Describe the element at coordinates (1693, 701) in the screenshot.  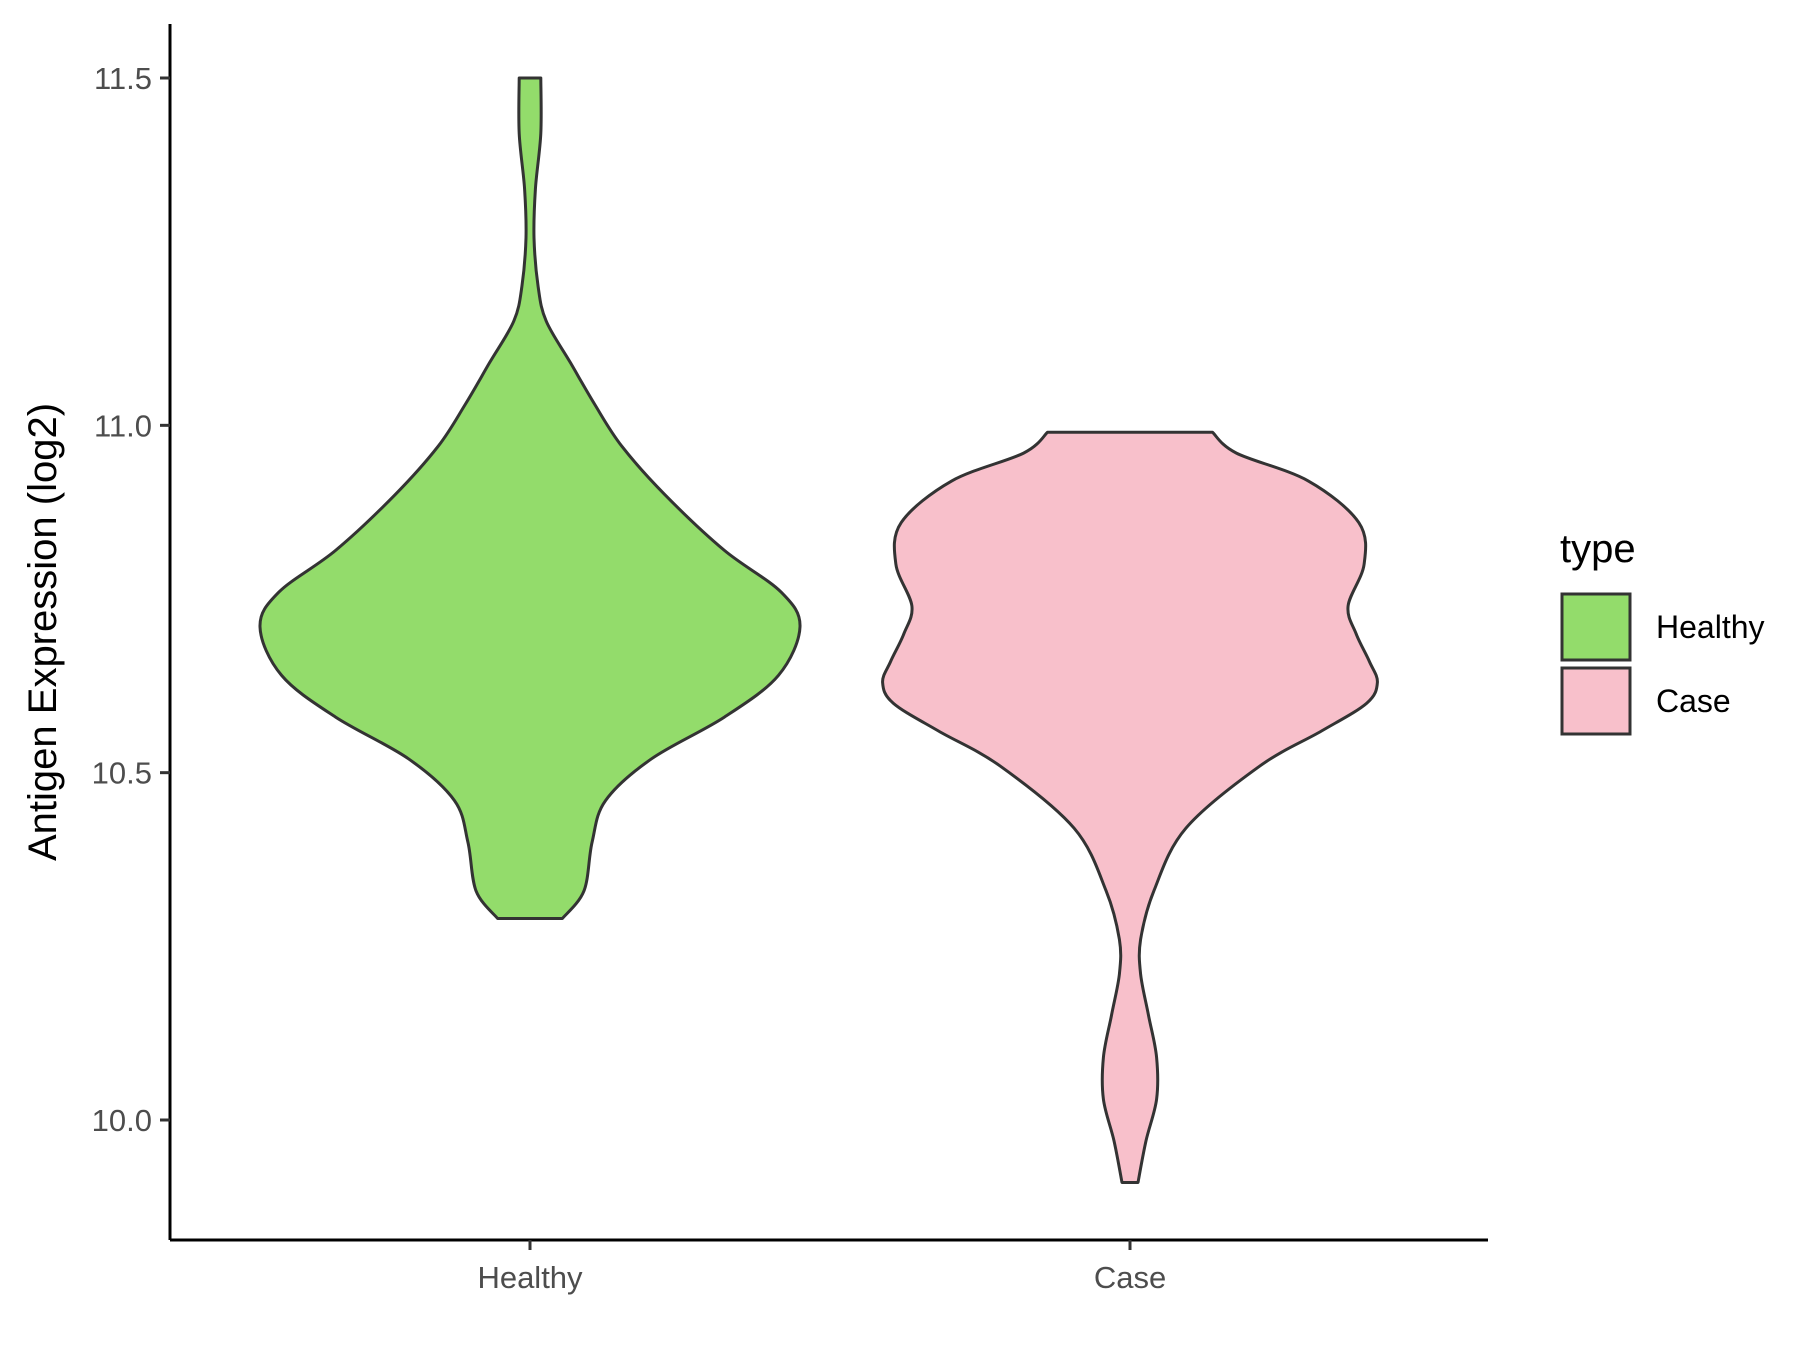
I see `legend-label-case: Case` at that location.